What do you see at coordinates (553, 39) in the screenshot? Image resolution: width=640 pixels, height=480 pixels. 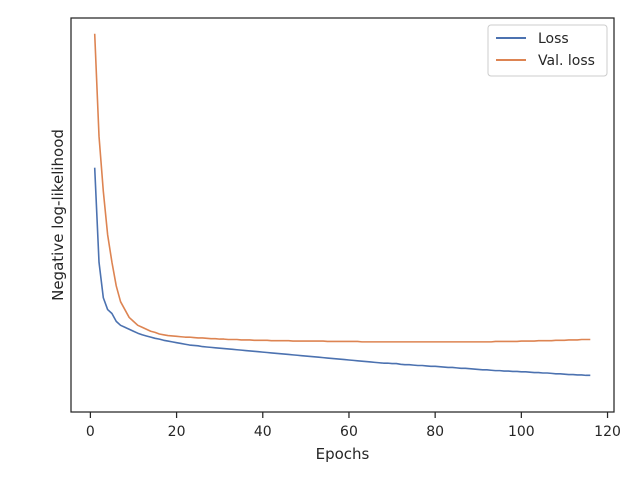 I see `legend-label-loss: Loss` at bounding box center [553, 39].